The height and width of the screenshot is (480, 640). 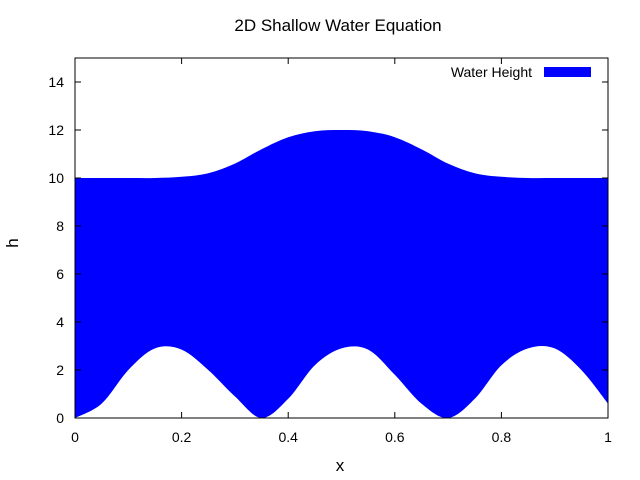 What do you see at coordinates (395, 437) in the screenshot?
I see `x-tick-label: 0.6` at bounding box center [395, 437].